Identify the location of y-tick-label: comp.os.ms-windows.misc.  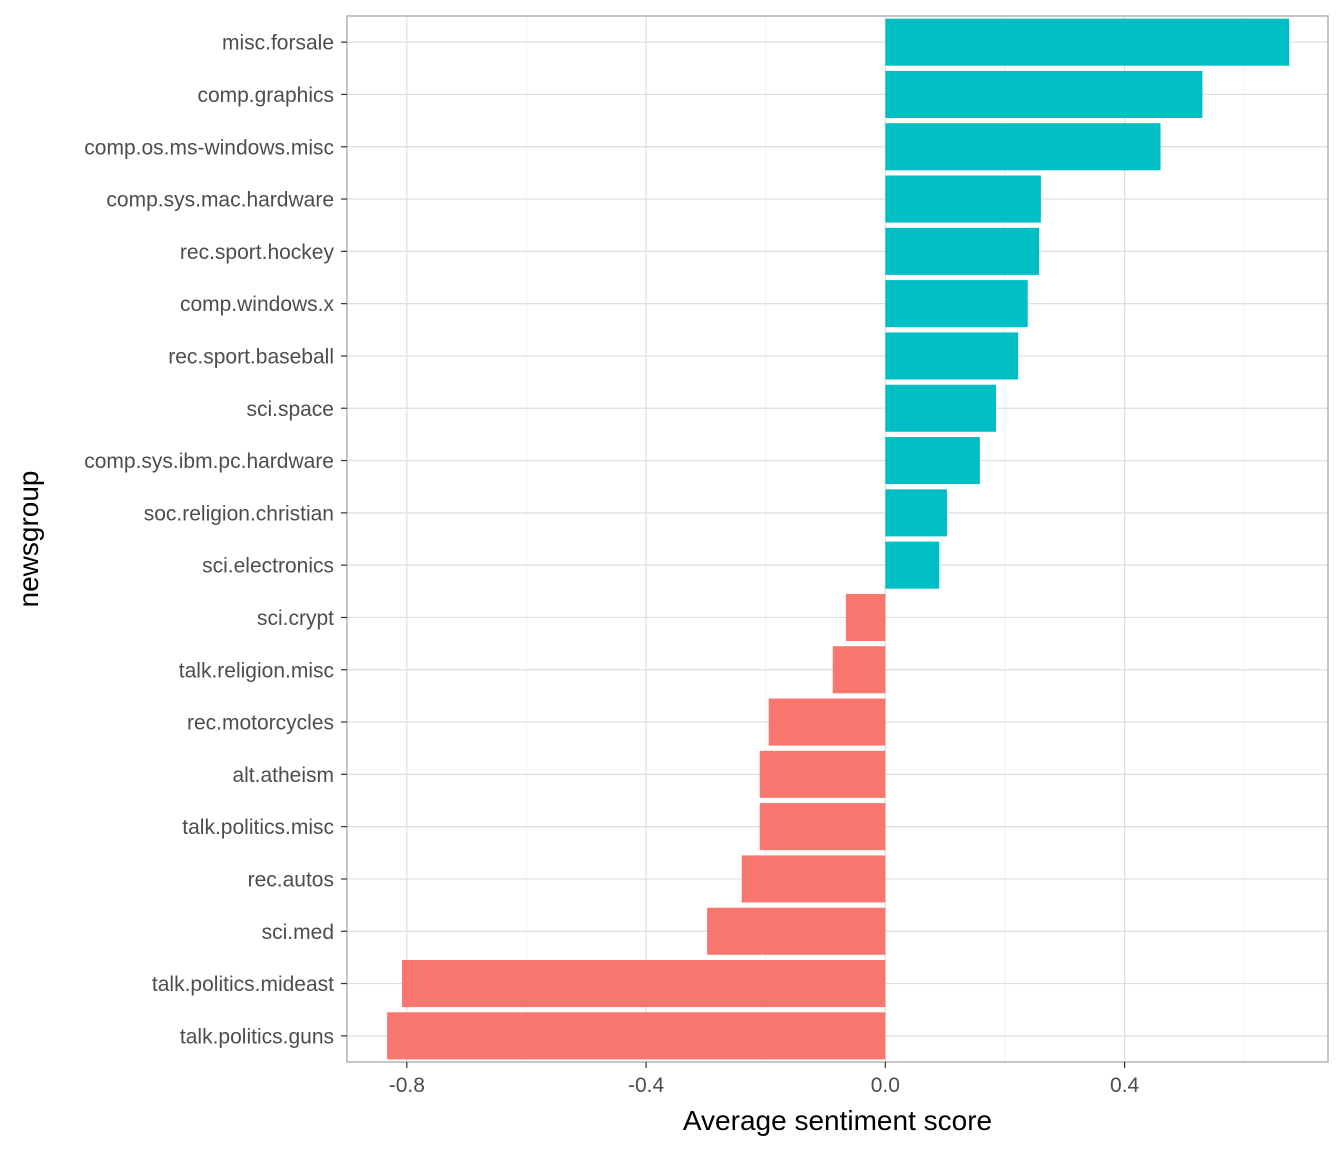
(209, 147).